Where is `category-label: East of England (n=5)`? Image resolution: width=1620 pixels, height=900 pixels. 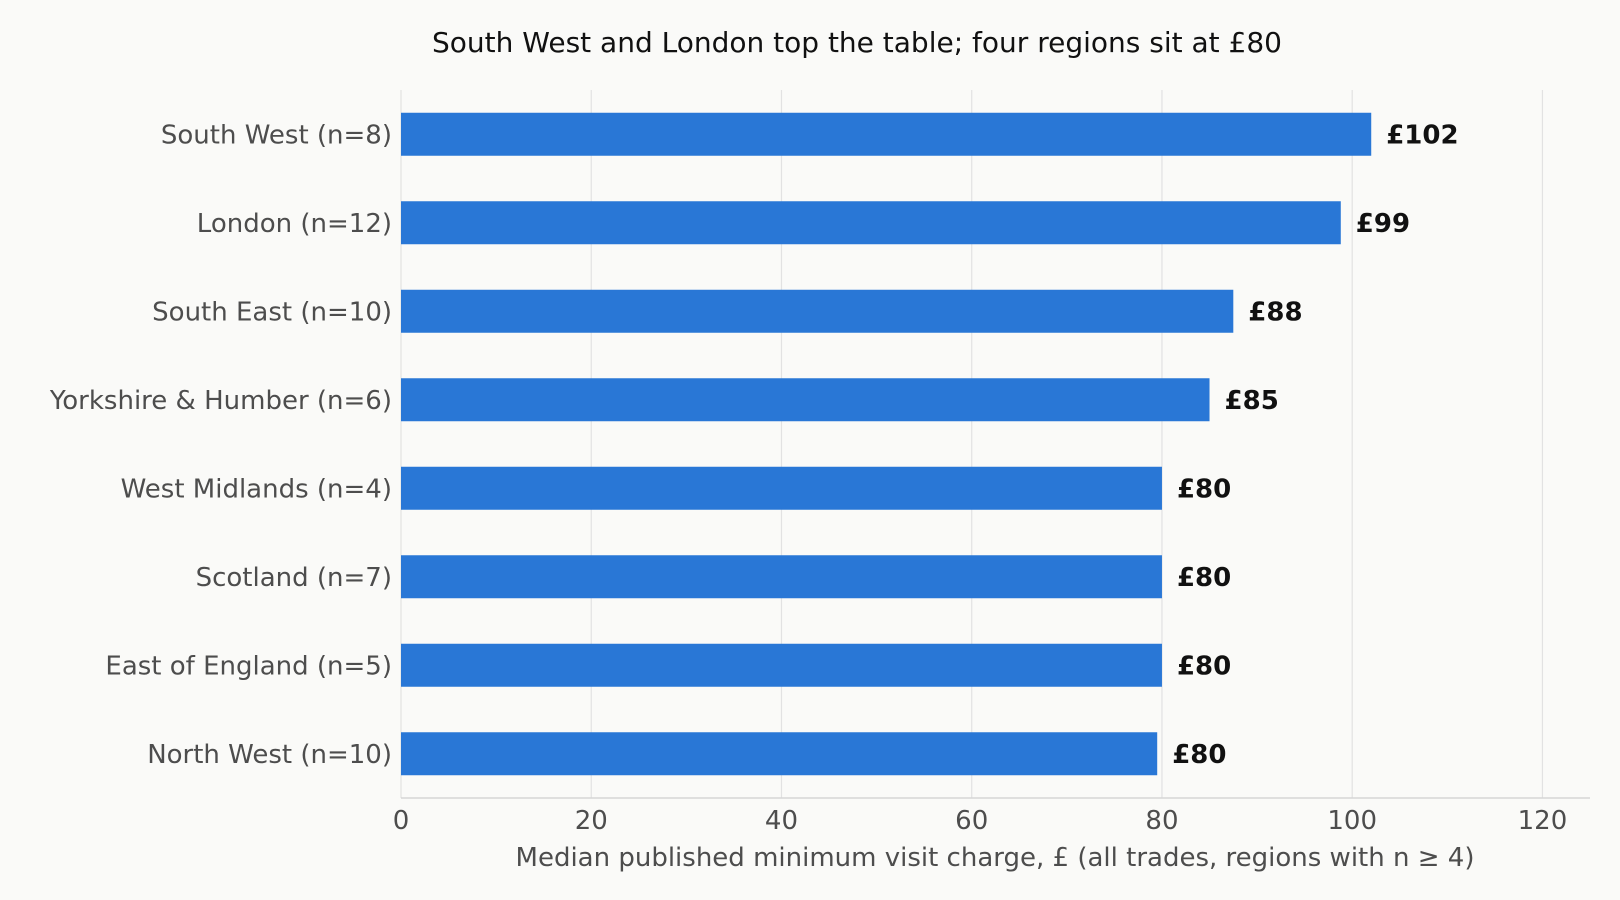 category-label: East of England (n=5) is located at coordinates (248, 666).